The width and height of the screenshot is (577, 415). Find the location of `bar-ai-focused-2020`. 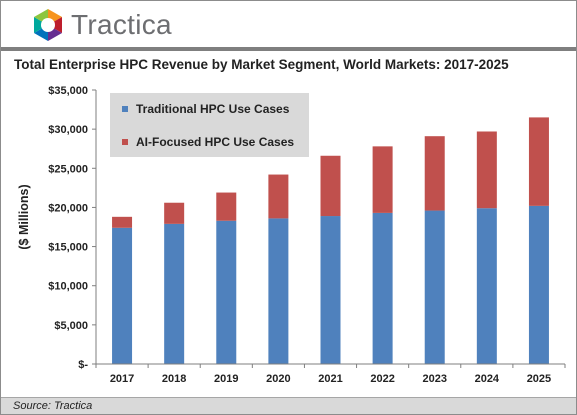

bar-ai-focused-2020 is located at coordinates (278, 196).